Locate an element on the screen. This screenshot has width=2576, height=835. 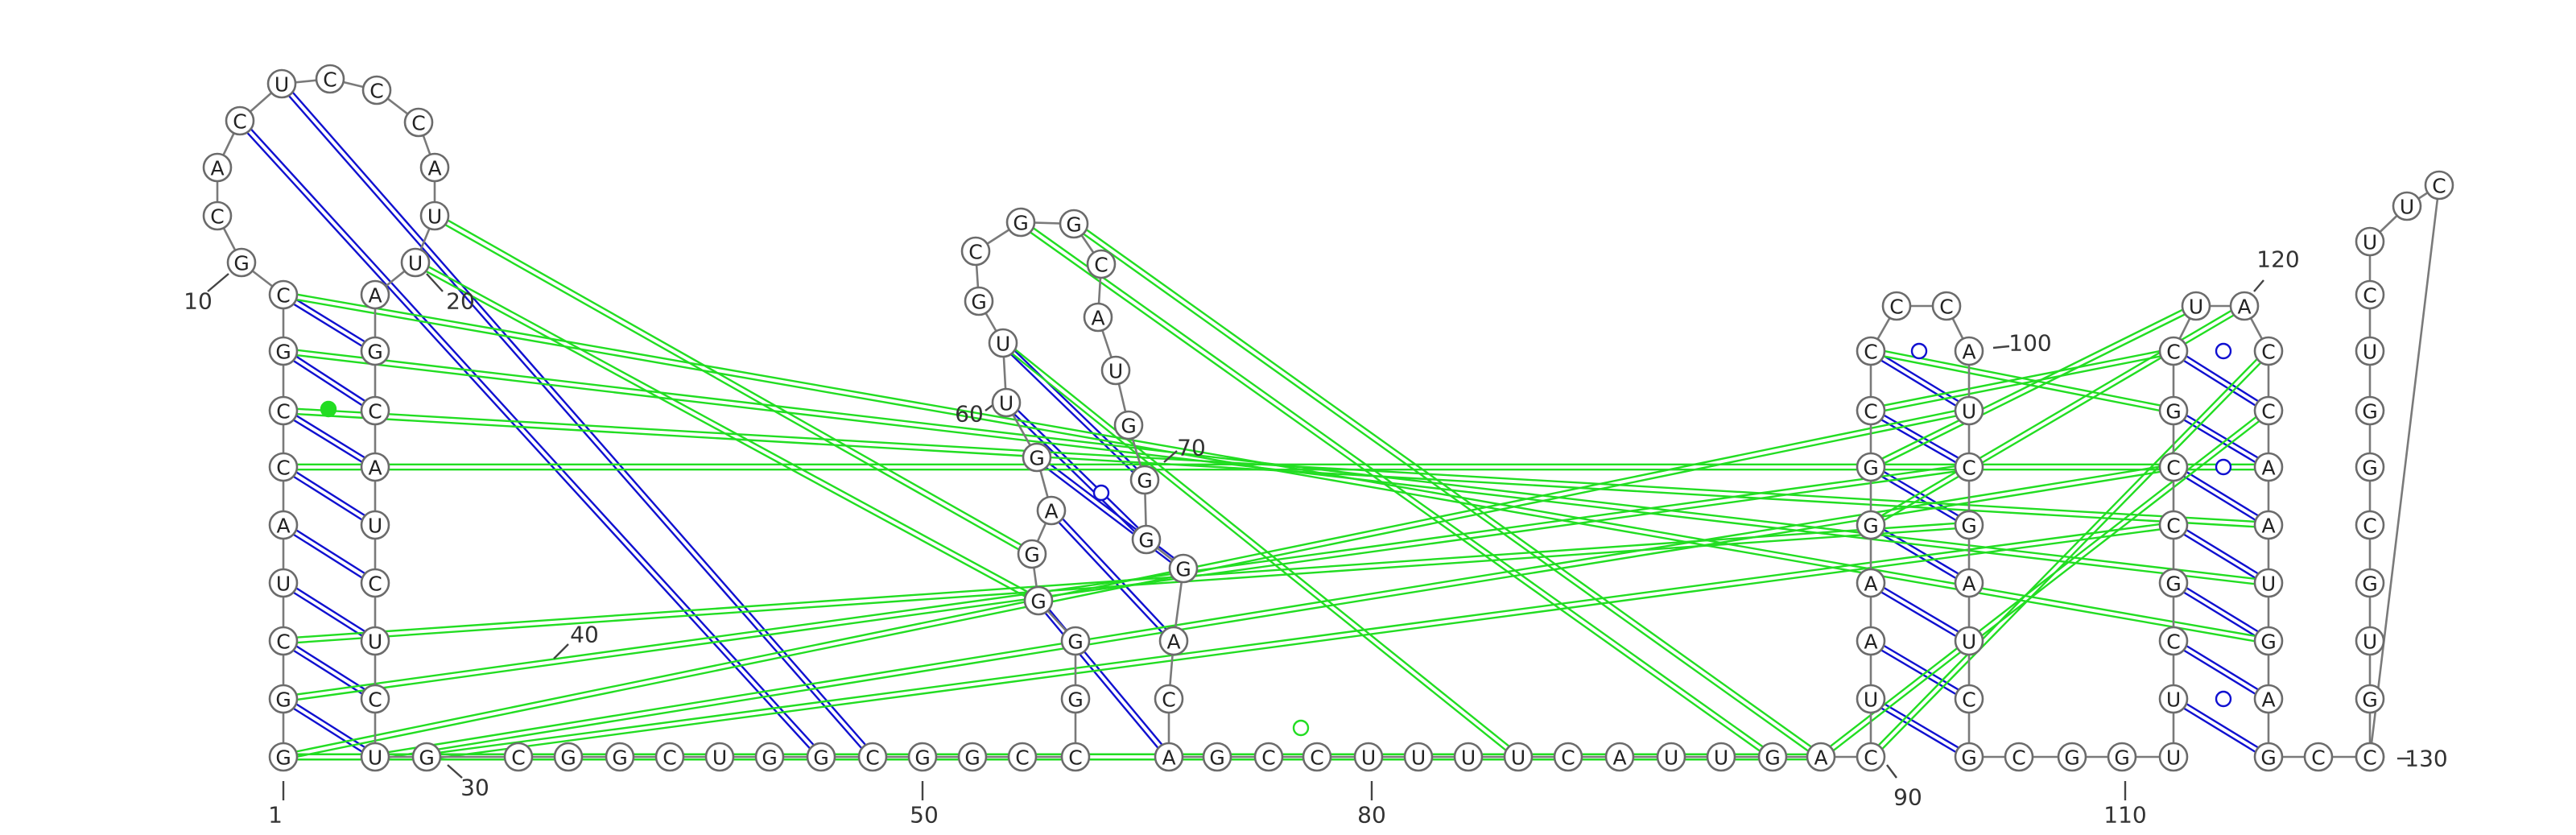
base-pair-50-b is located at coordinates (1126, 580).